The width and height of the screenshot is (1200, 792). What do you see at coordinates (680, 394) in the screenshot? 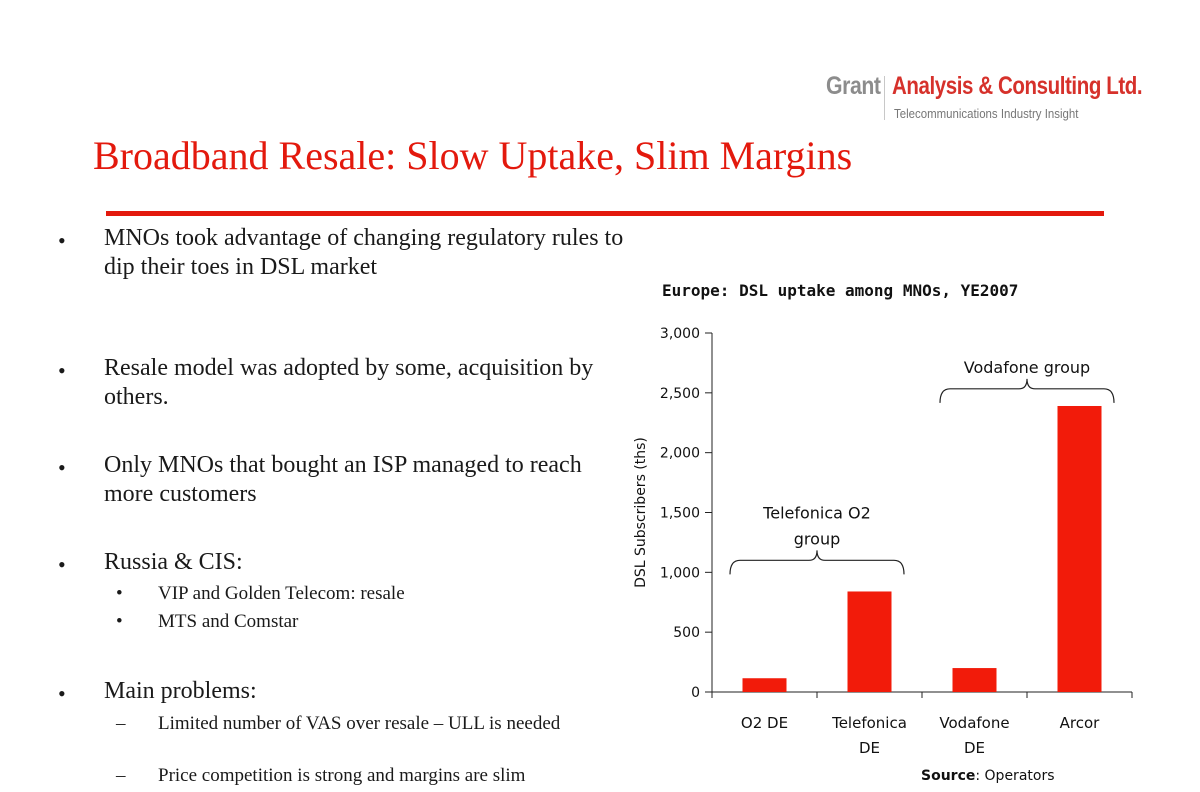
I see `y-tick-label: 2,500` at bounding box center [680, 394].